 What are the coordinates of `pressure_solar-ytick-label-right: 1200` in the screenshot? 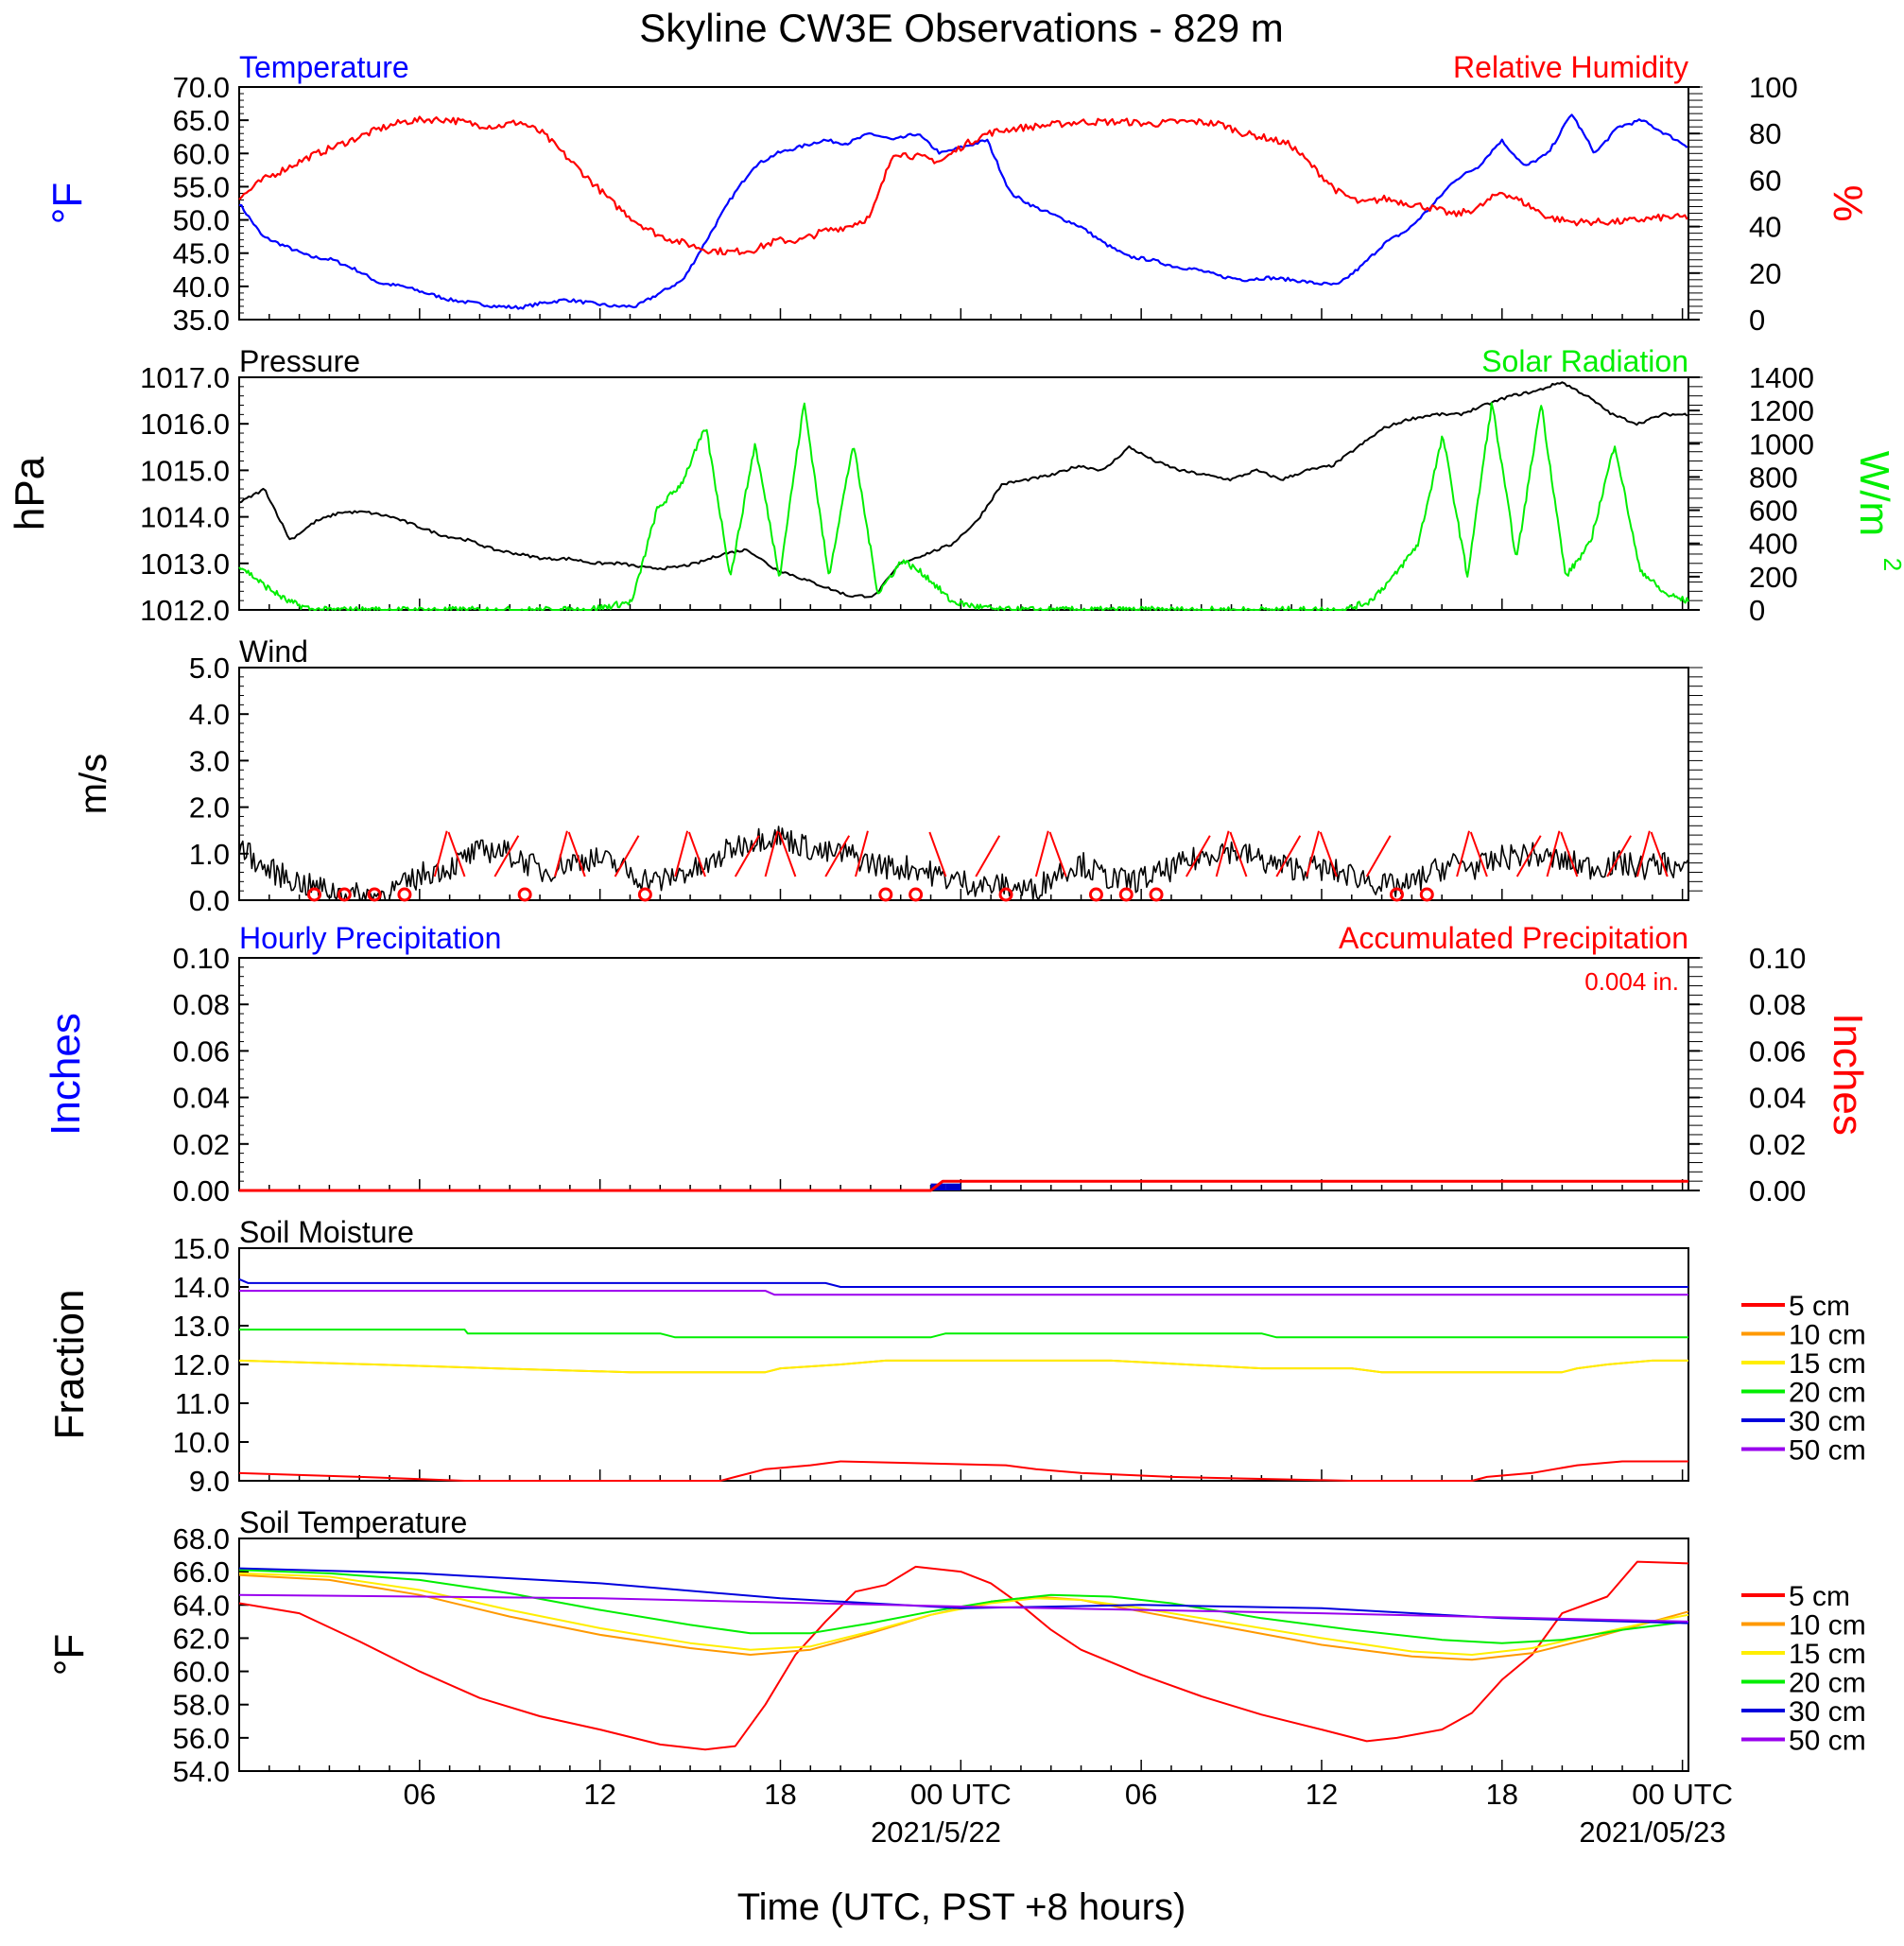 It's located at (1781, 411).